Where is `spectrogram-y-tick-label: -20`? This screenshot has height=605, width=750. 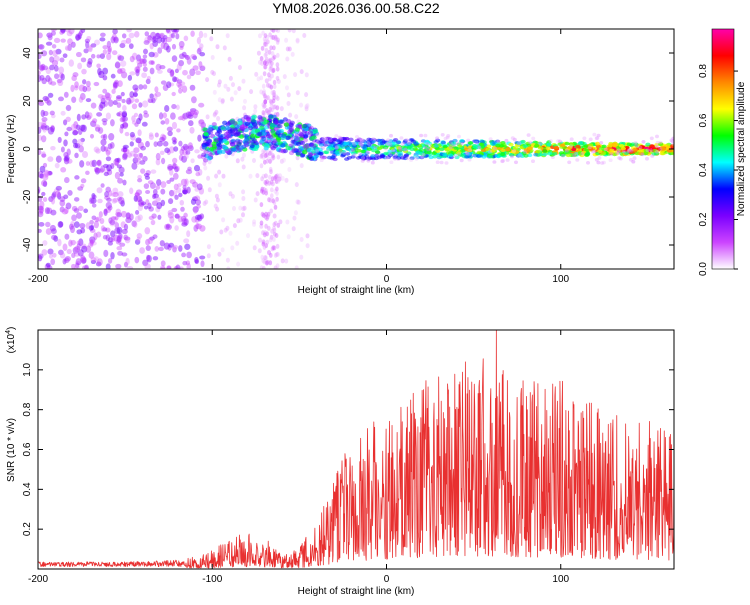
spectrogram-y-tick-label: -20 is located at coordinates (27, 196).